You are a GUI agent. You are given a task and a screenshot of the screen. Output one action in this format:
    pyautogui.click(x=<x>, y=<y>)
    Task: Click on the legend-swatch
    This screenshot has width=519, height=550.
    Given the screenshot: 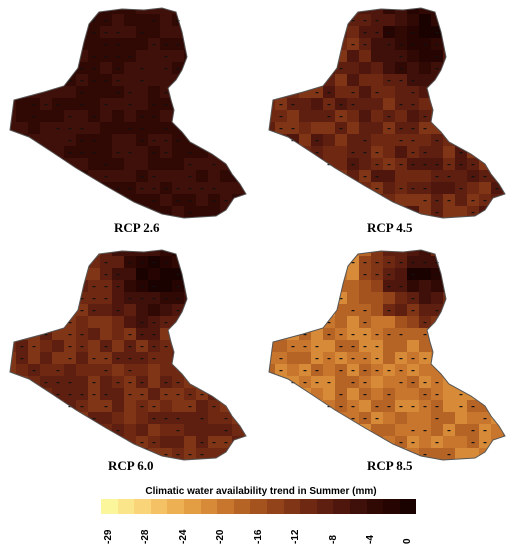 What is the action you would take?
    pyautogui.click(x=242, y=506)
    